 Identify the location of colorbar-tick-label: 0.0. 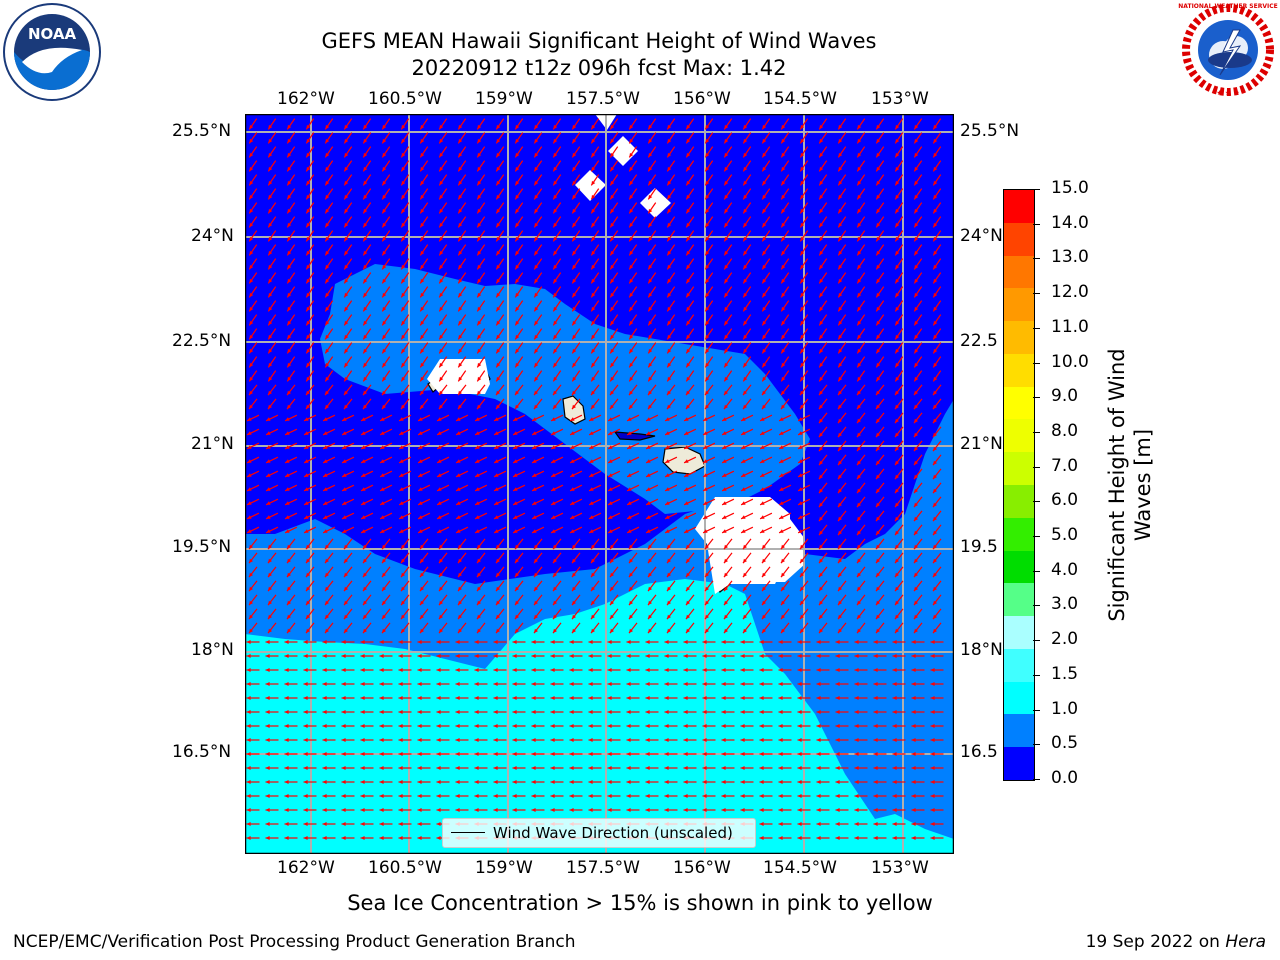
(1065, 778).